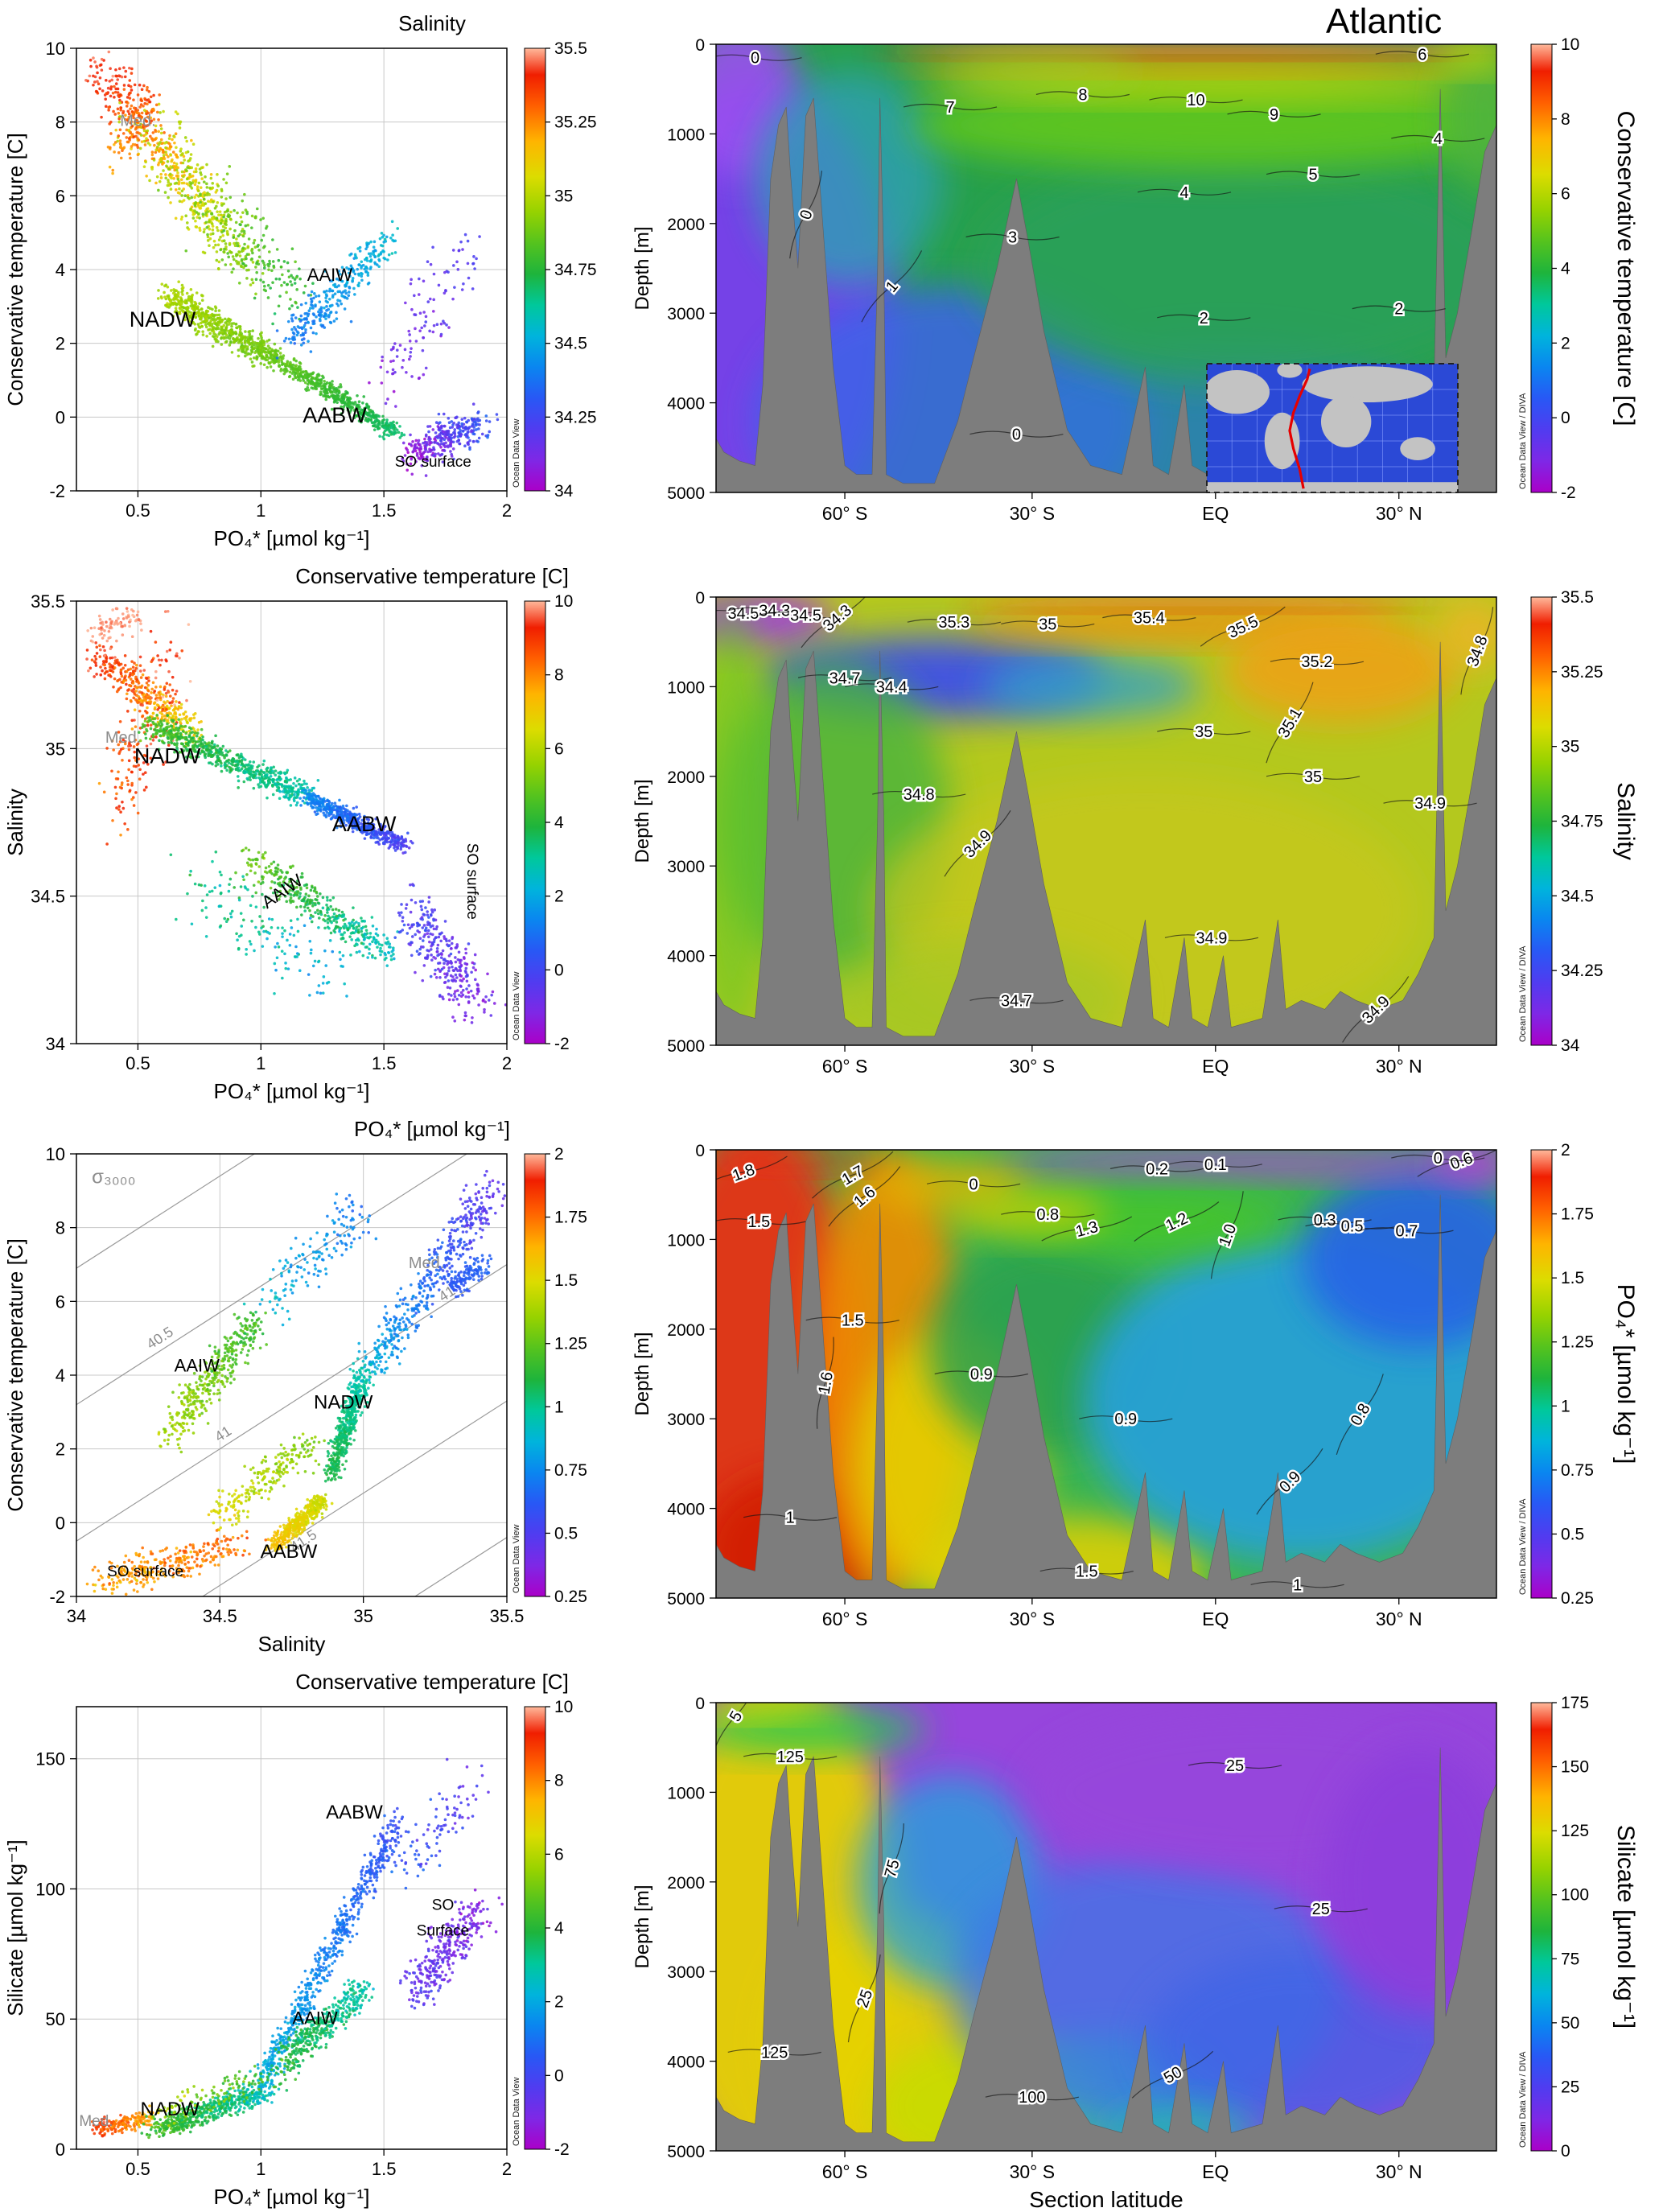 The width and height of the screenshot is (1663, 2212). I want to click on svg-text: 30° S, so click(1033, 513).